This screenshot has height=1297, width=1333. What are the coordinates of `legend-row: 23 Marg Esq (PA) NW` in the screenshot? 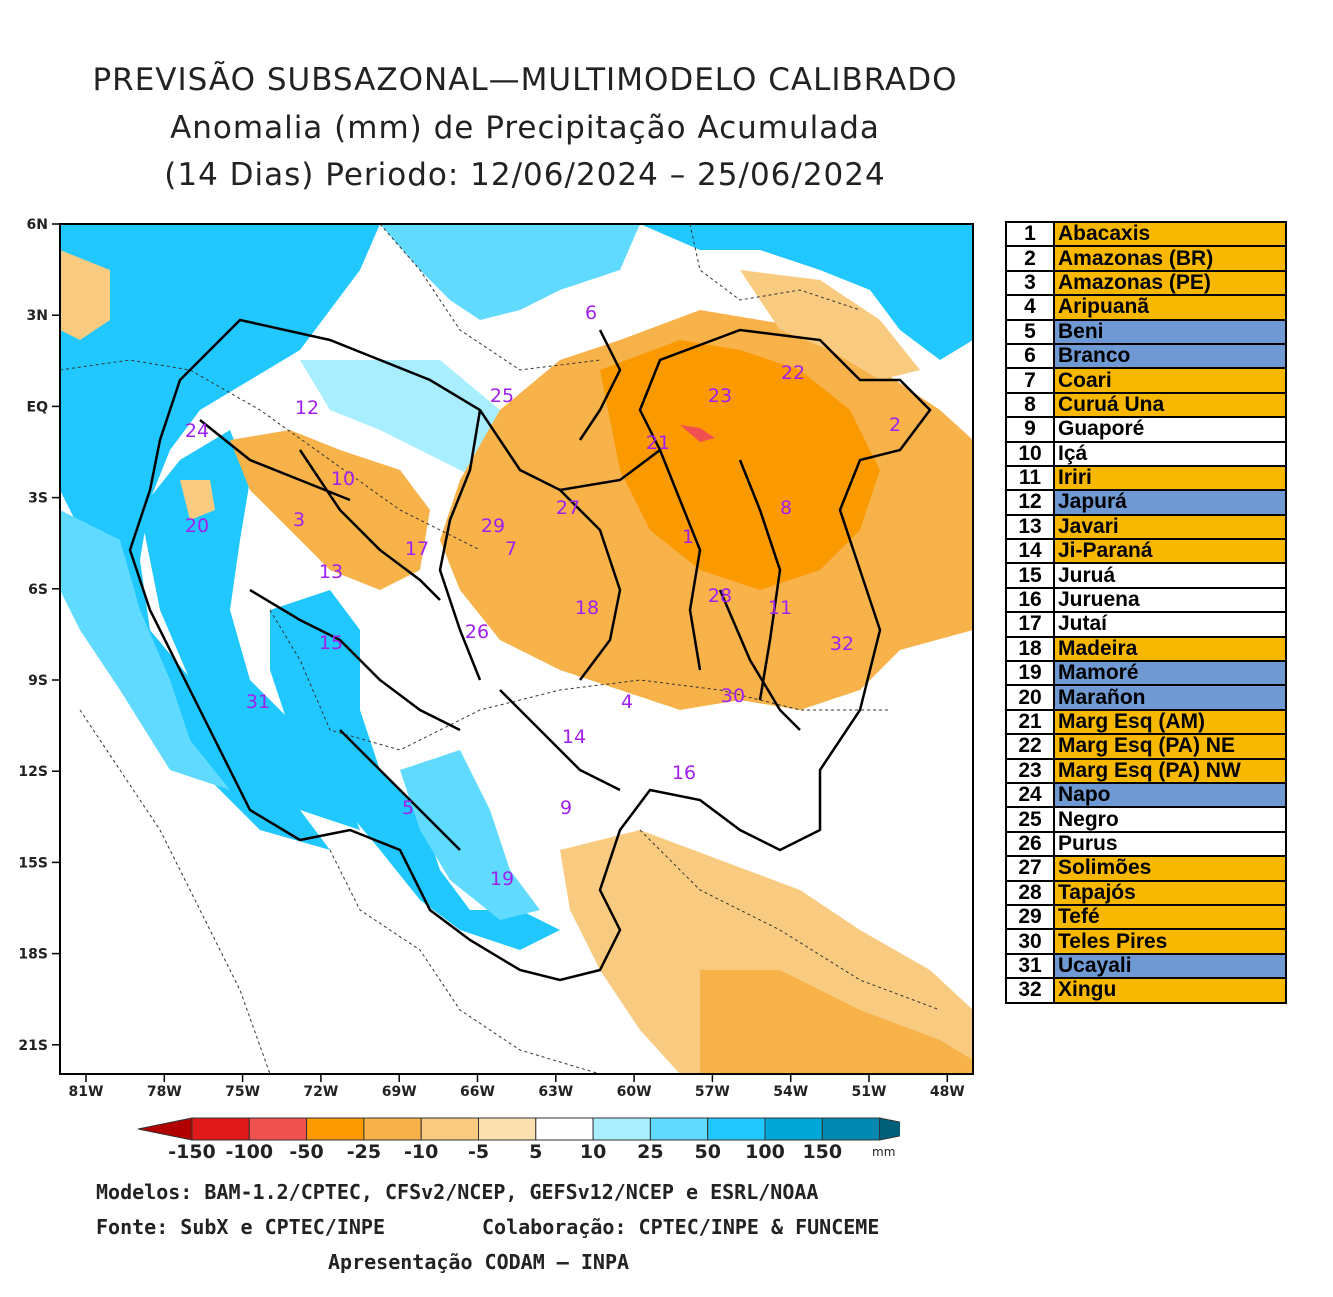 It's located at (1146, 771).